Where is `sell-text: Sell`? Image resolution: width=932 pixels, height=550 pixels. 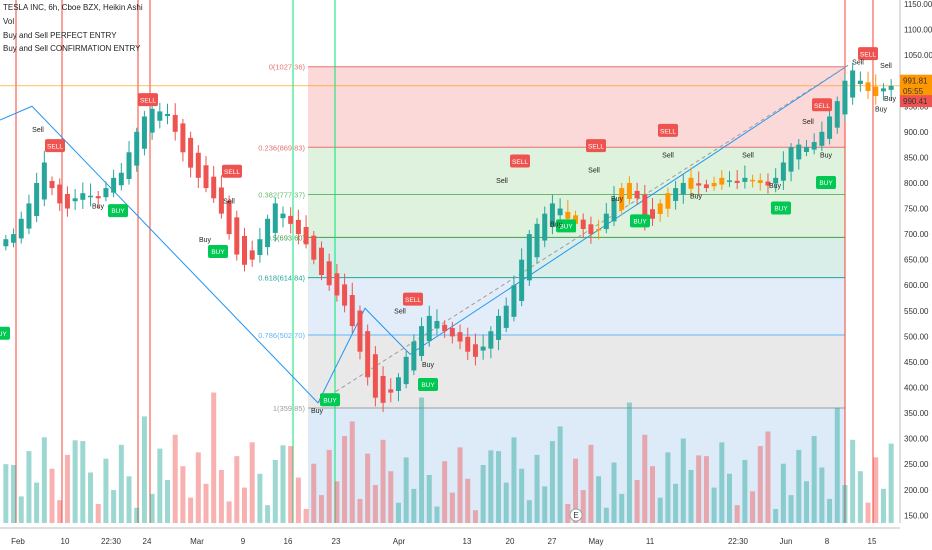 sell-text: Sell is located at coordinates (886, 66).